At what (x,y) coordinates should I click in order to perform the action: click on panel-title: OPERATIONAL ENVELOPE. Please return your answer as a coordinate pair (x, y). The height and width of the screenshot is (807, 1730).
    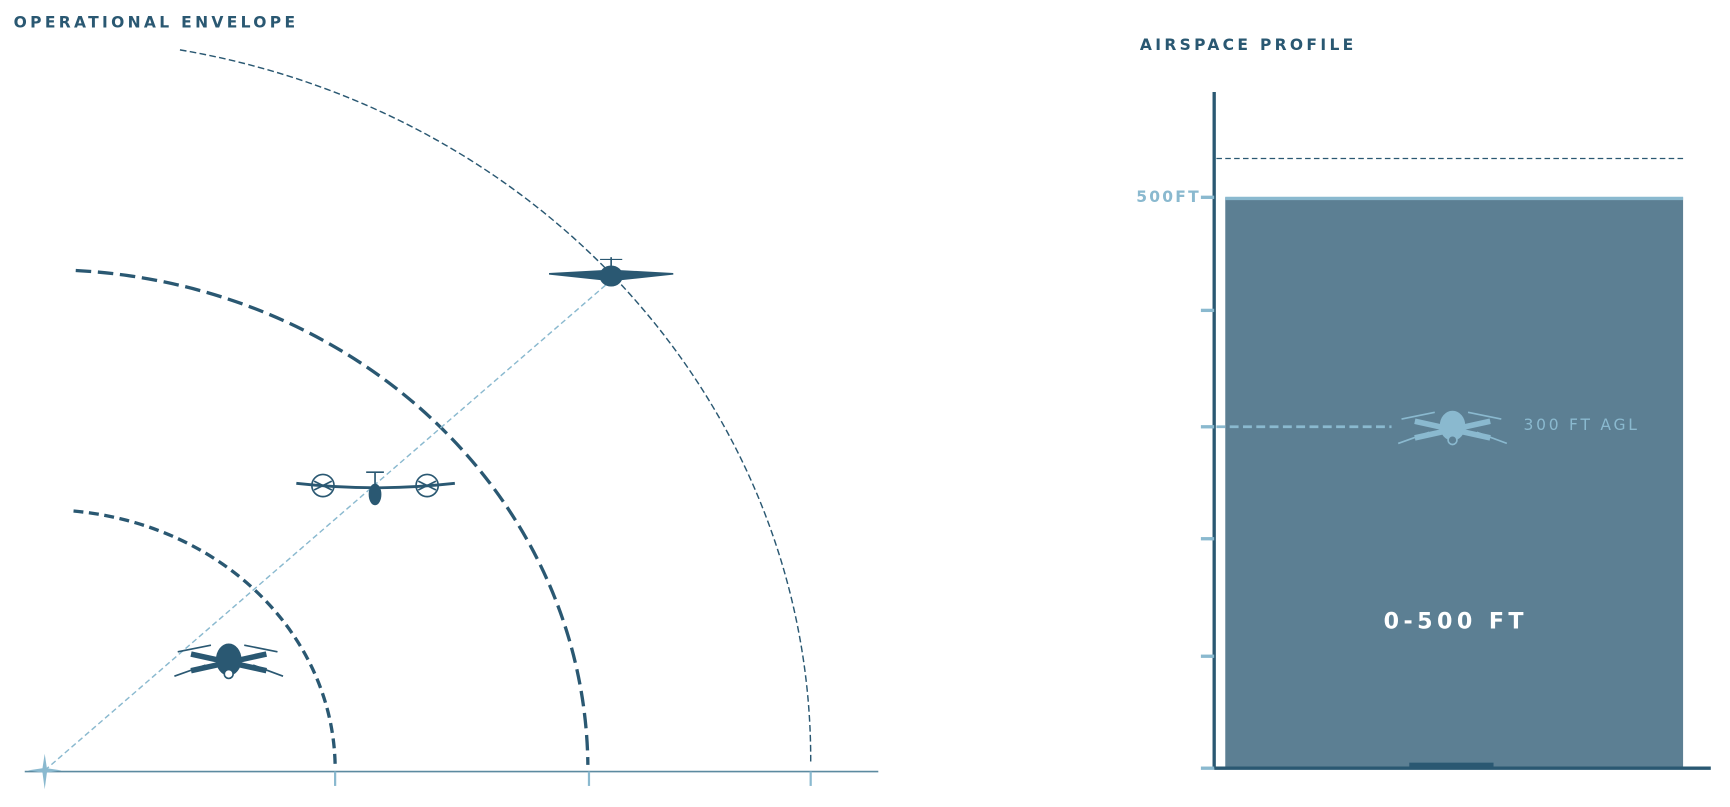
    Looking at the image, I should click on (156, 23).